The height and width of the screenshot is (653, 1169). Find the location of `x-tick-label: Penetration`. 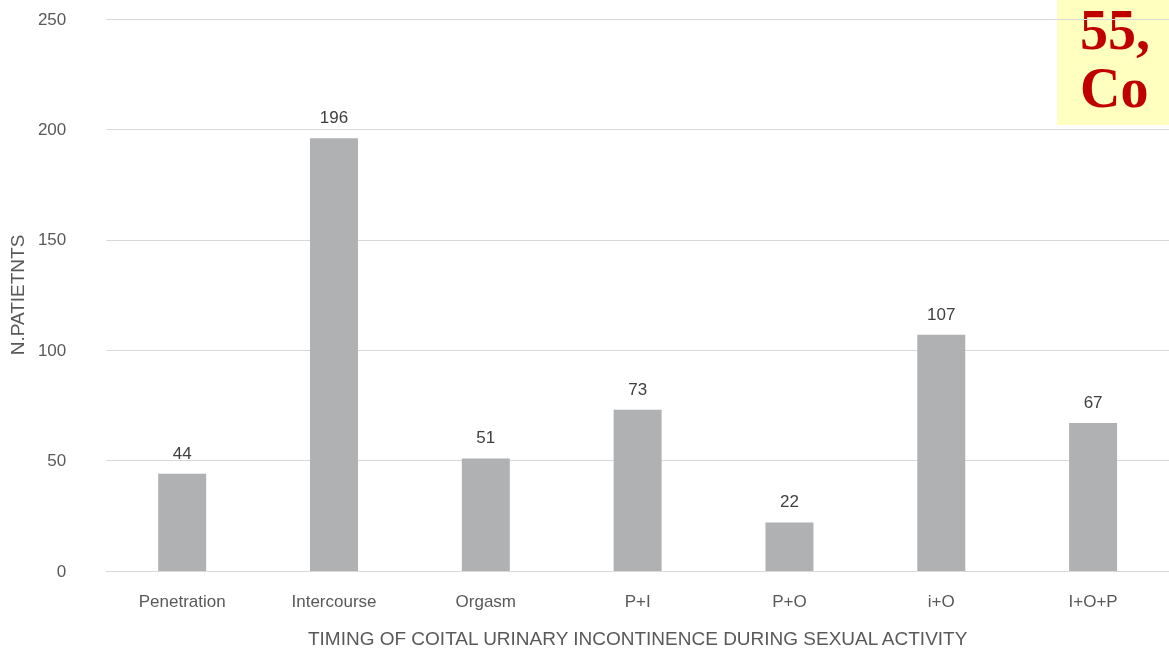

x-tick-label: Penetration is located at coordinates (182, 601).